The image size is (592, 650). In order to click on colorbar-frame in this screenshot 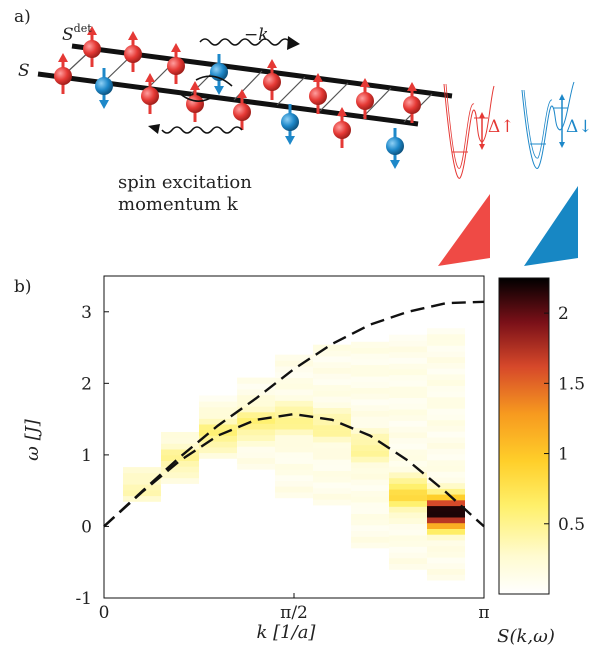, I will do `click(524, 436)`.